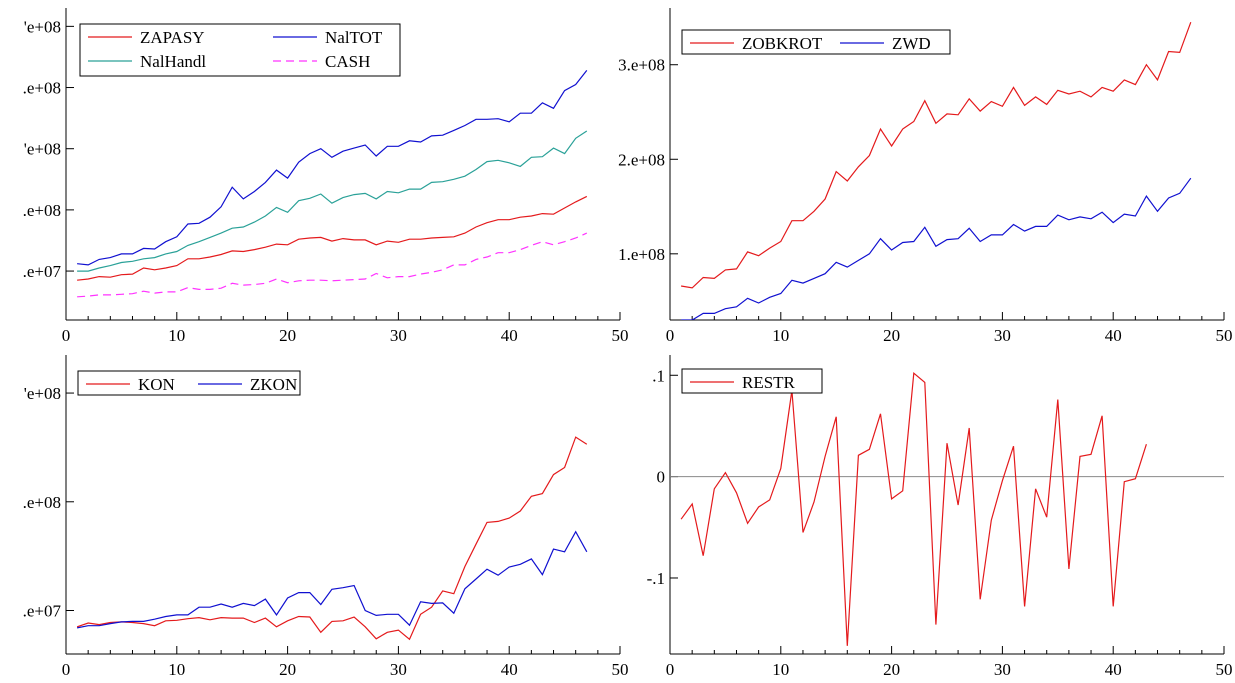 The width and height of the screenshot is (1235, 683). What do you see at coordinates (332, 579) in the screenshot?
I see `series-line-zkon` at bounding box center [332, 579].